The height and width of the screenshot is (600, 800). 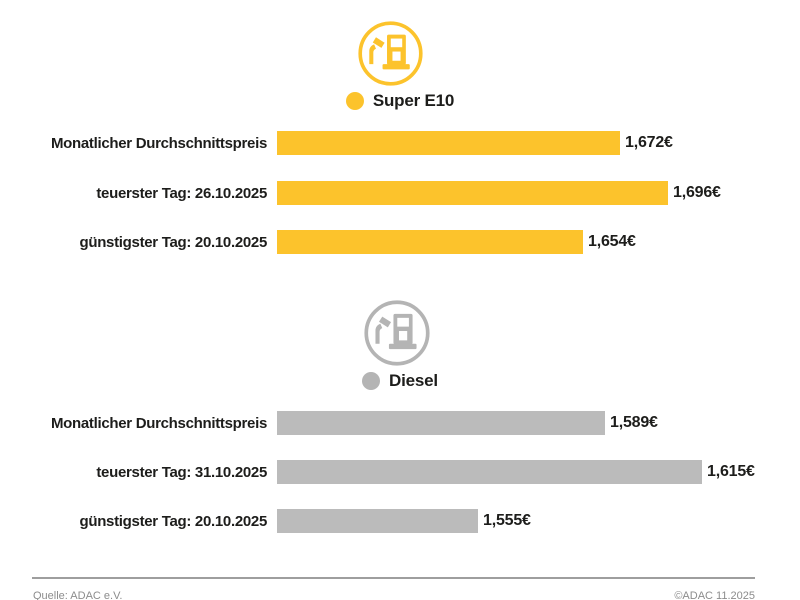 I want to click on bar-diesel-average, so click(x=441, y=423).